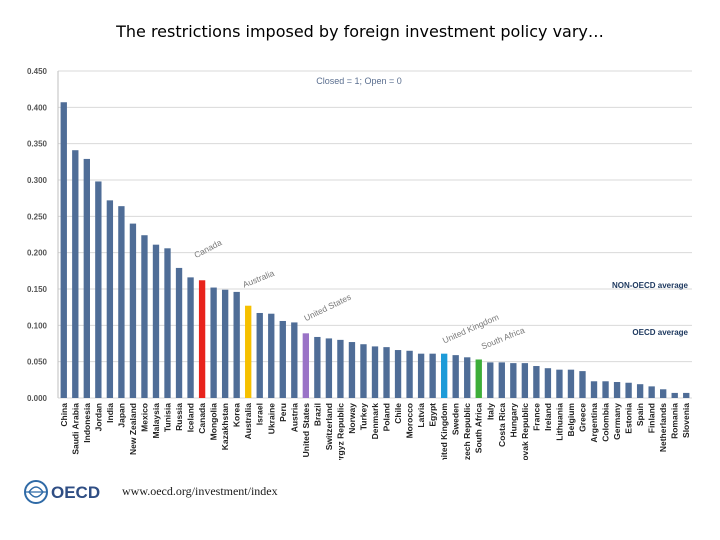  What do you see at coordinates (421, 375) in the screenshot?
I see `bar-latvia` at bounding box center [421, 375].